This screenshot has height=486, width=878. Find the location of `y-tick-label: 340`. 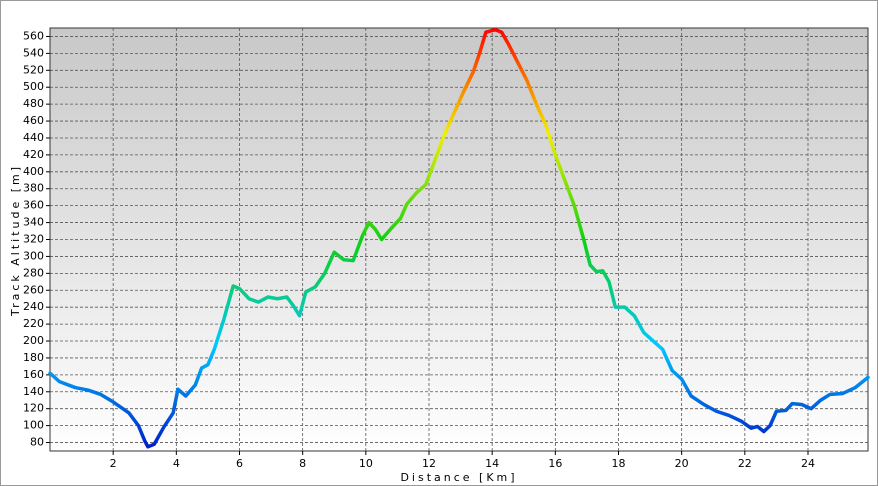

y-tick-label: 340 is located at coordinates (33, 222).